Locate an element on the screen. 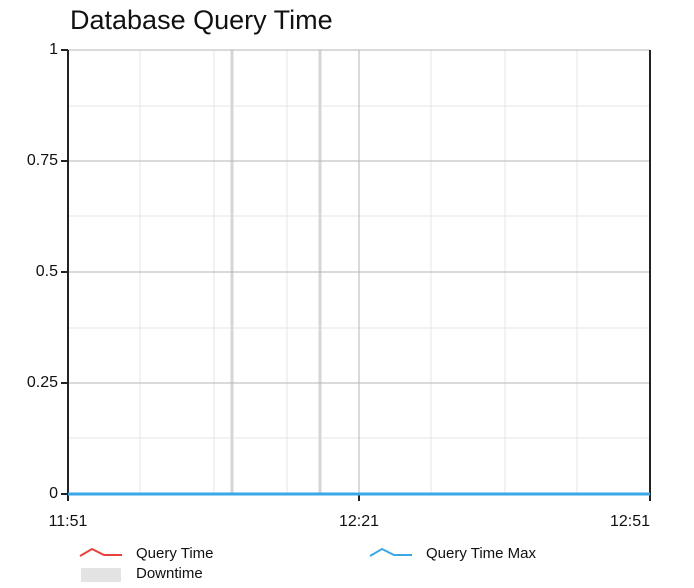 The image size is (694, 588). y-tick-label: 0.75 is located at coordinates (42, 160).